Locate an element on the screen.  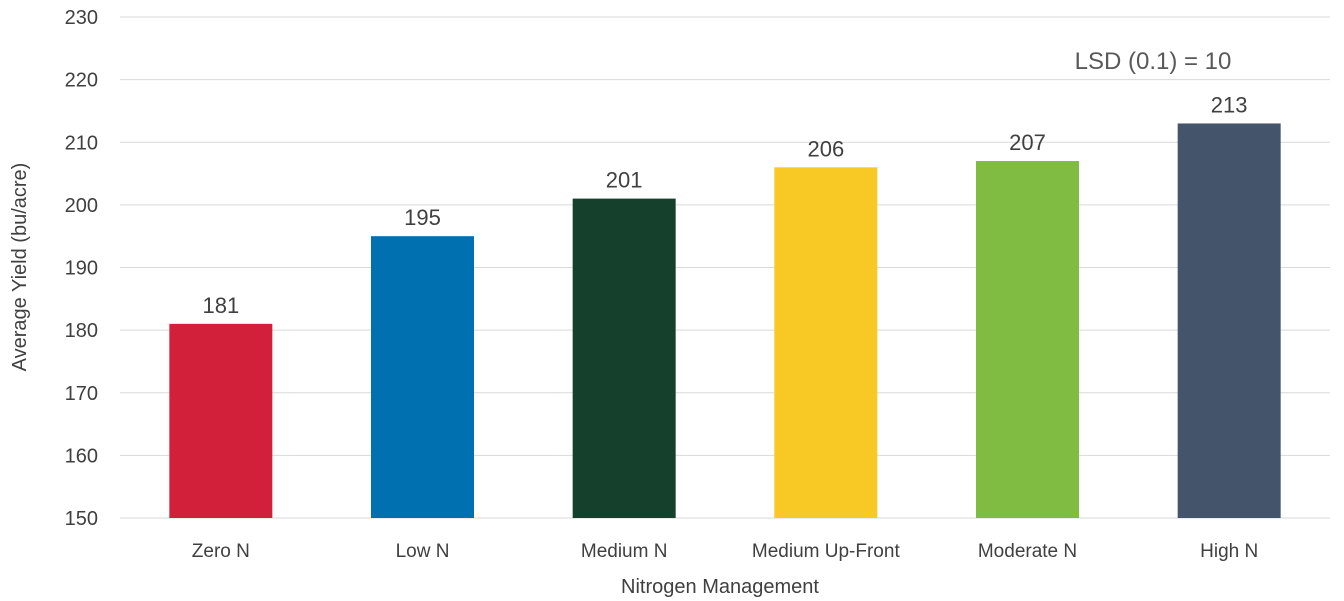
data-label: 181 is located at coordinates (220, 305).